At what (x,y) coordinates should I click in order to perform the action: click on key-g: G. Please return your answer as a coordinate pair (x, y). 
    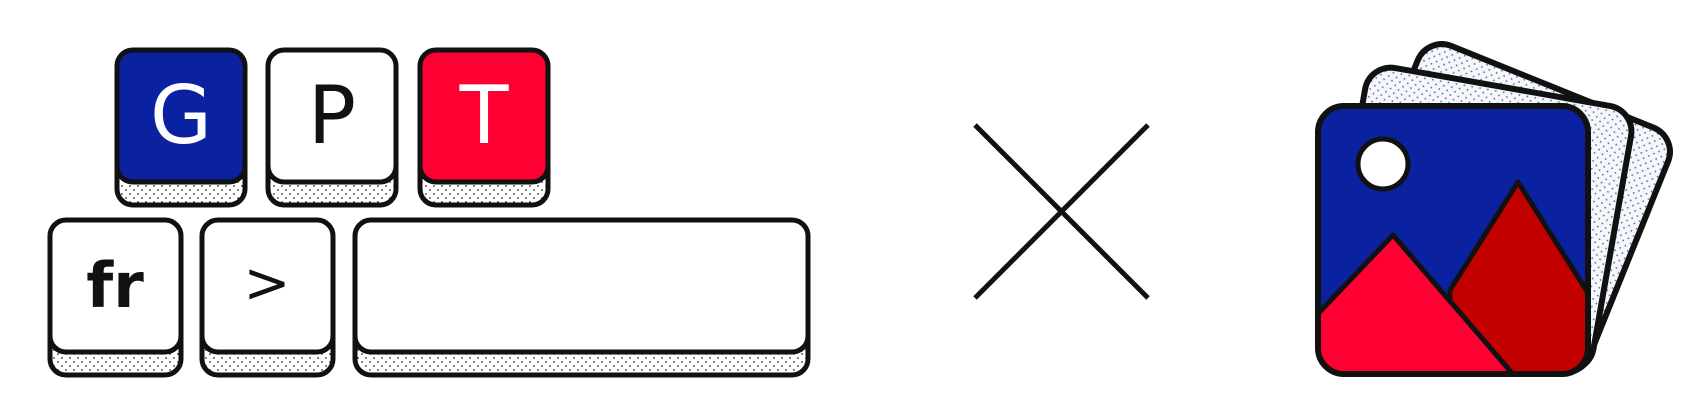
    Looking at the image, I should click on (181, 127).